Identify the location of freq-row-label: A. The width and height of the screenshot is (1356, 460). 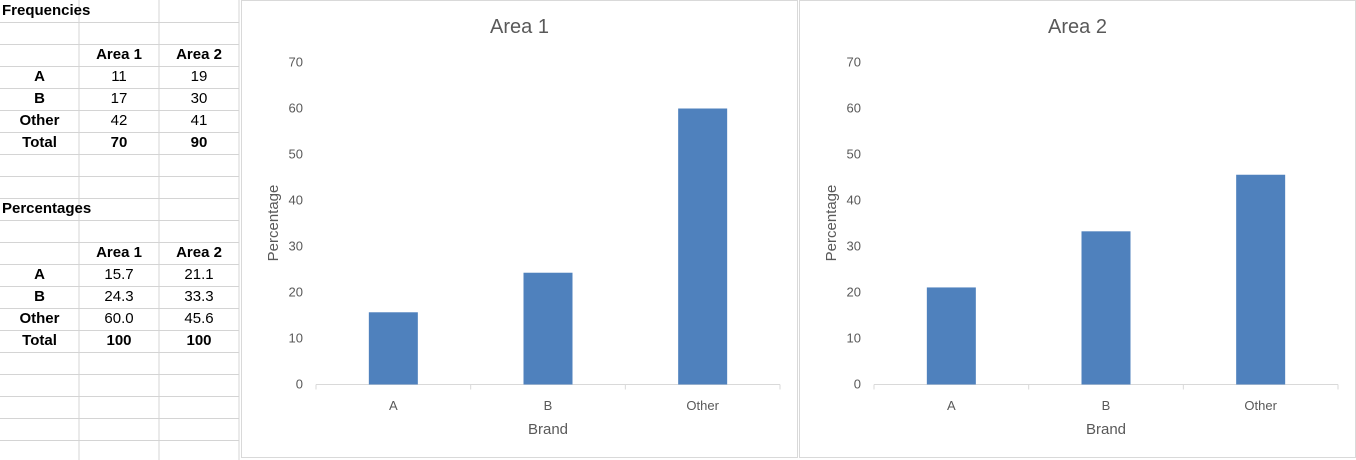
(39, 76).